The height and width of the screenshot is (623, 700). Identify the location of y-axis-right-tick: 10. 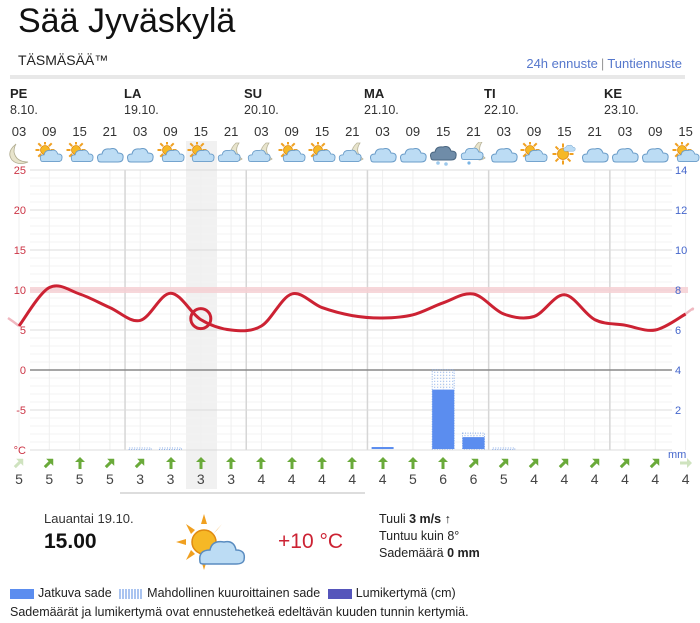
(681, 251).